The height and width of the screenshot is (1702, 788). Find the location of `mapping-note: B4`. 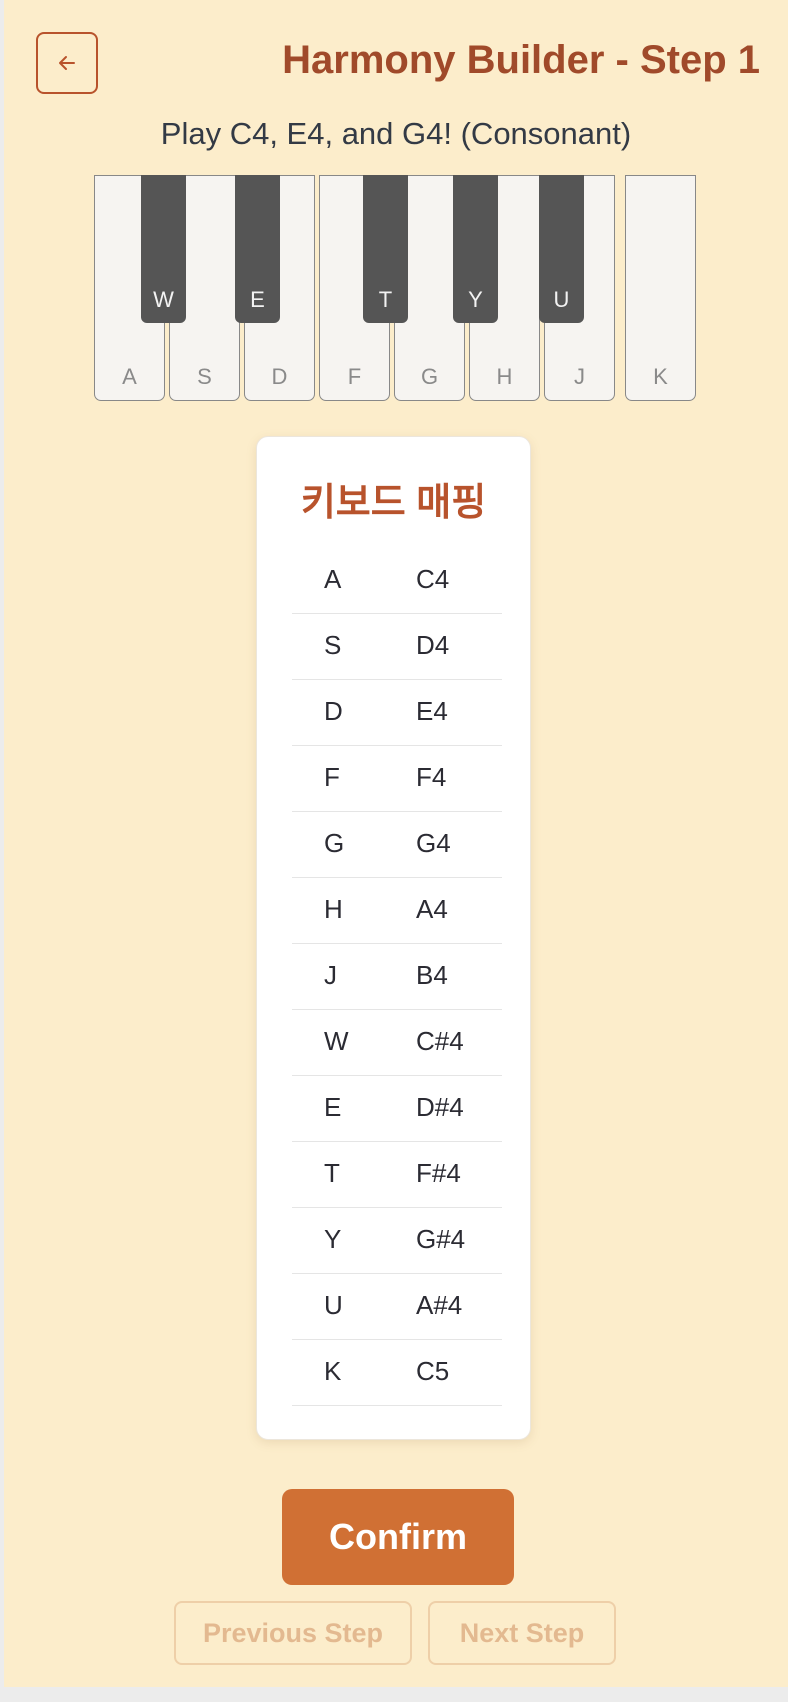

mapping-note: B4 is located at coordinates (432, 975).